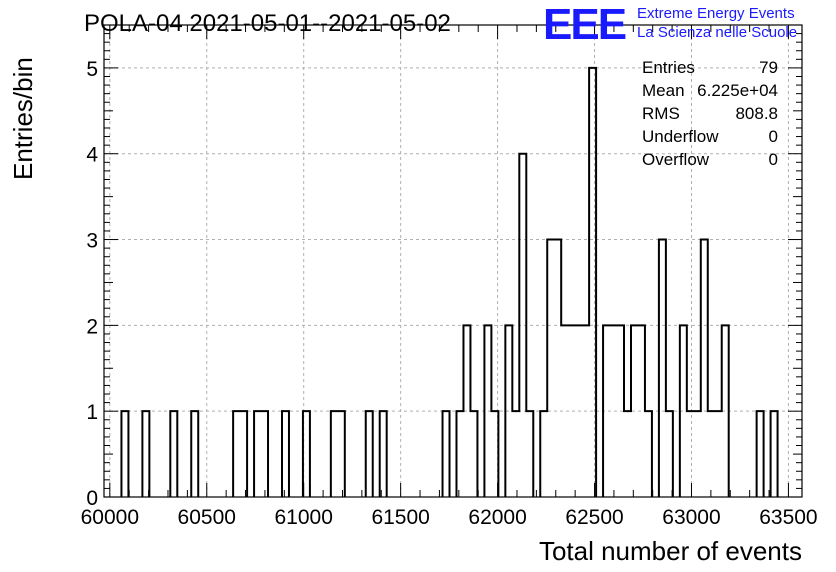  Describe the element at coordinates (716, 13) in the screenshot. I see `logo-caption-line1: Extreme Energy Events` at that location.